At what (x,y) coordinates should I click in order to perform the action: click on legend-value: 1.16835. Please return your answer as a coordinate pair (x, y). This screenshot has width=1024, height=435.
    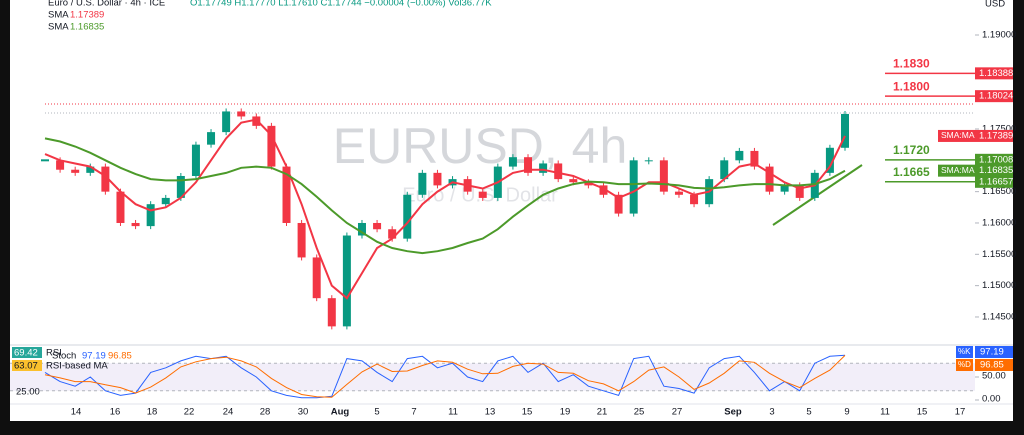
    Looking at the image, I should click on (87, 27).